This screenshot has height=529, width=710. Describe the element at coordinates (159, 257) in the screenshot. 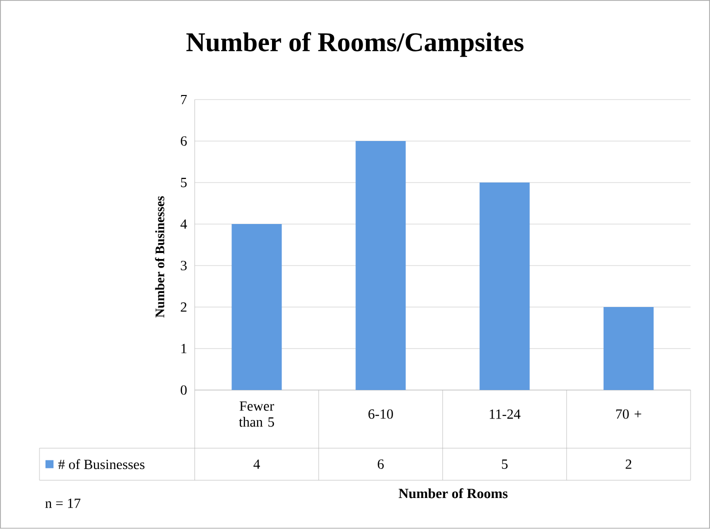

I see `y-axis-title: Number of Businesses` at that location.